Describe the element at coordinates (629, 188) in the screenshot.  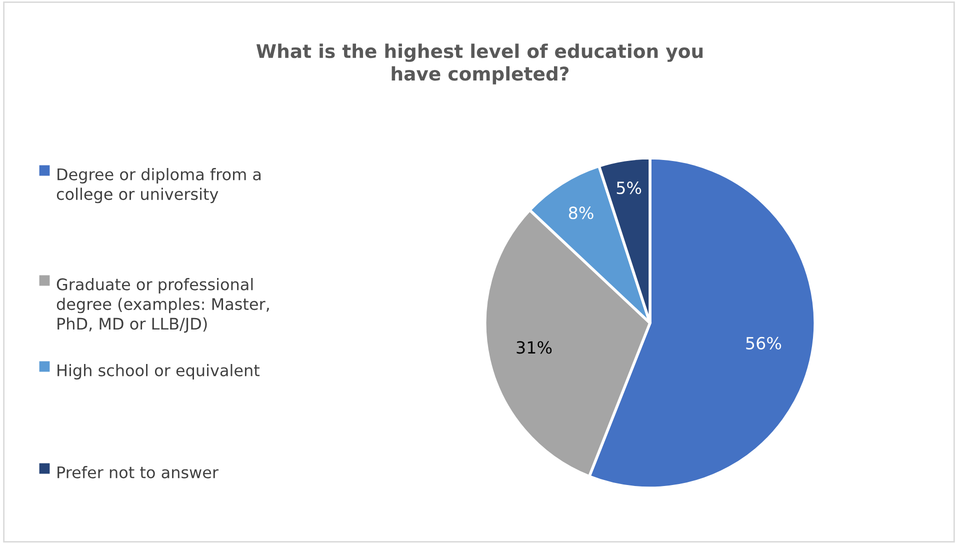
I see `data-label: 5%` at that location.